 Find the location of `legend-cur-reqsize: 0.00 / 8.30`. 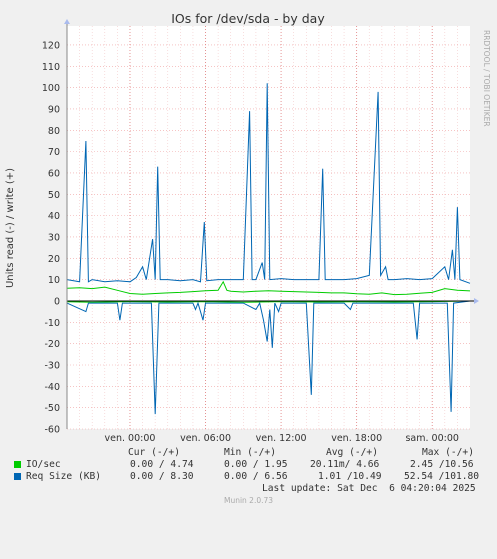

legend-cur-reqsize: 0.00 / 8.30 is located at coordinates (162, 476).